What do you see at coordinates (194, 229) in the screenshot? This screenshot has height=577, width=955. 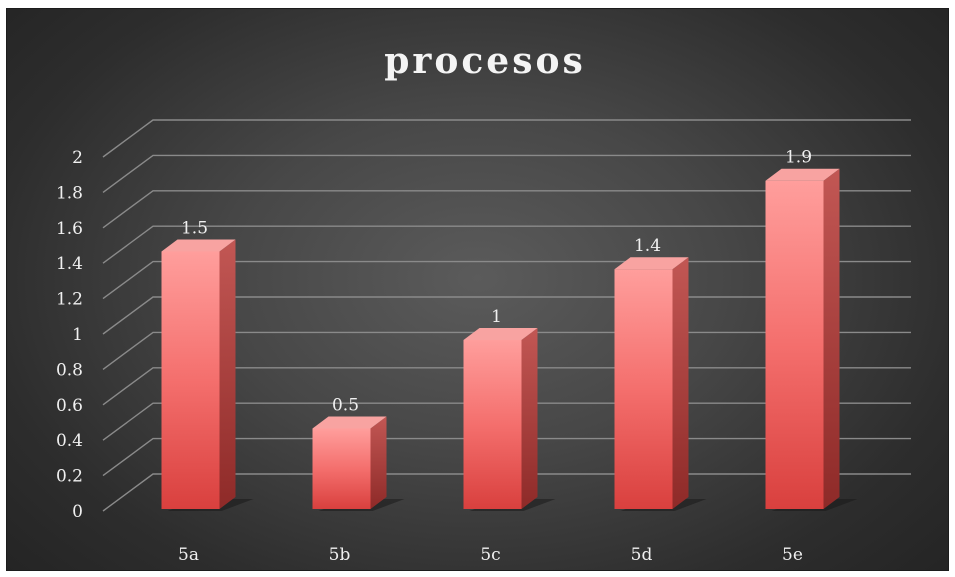 I see `data-label: 1.5` at bounding box center [194, 229].